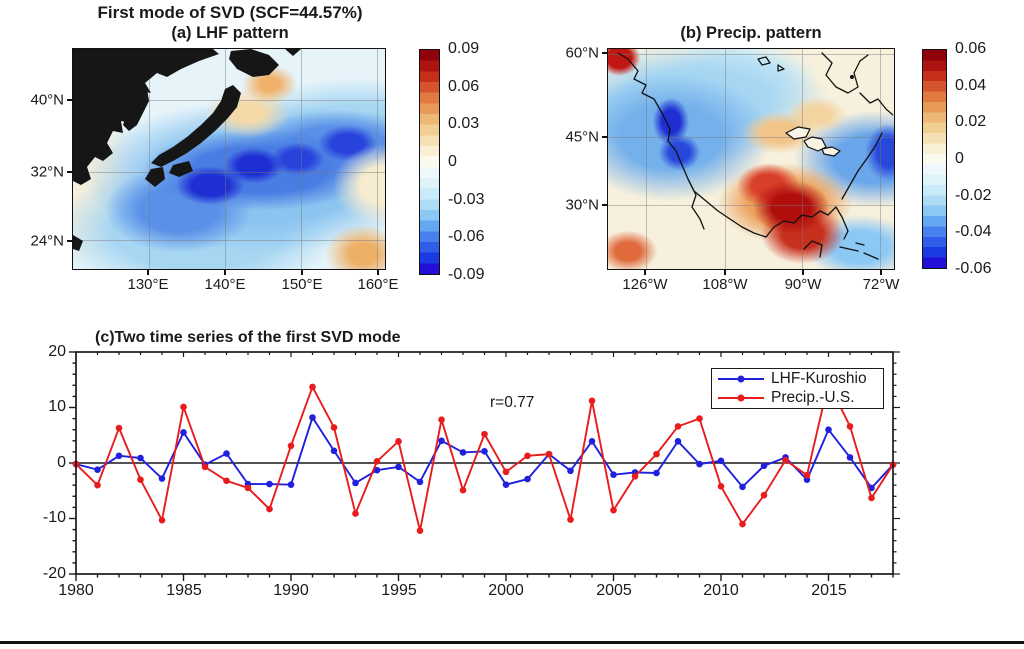  What do you see at coordinates (604, 137) in the screenshot?
I see `tick-45n` at bounding box center [604, 137].